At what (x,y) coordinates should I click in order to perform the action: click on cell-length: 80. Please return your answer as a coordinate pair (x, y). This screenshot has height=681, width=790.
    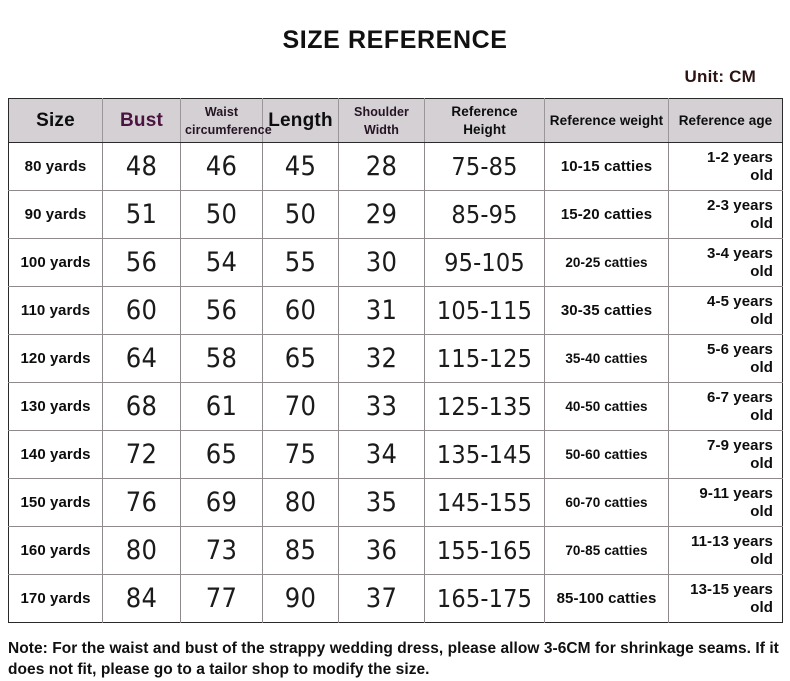
    Looking at the image, I should click on (300, 502).